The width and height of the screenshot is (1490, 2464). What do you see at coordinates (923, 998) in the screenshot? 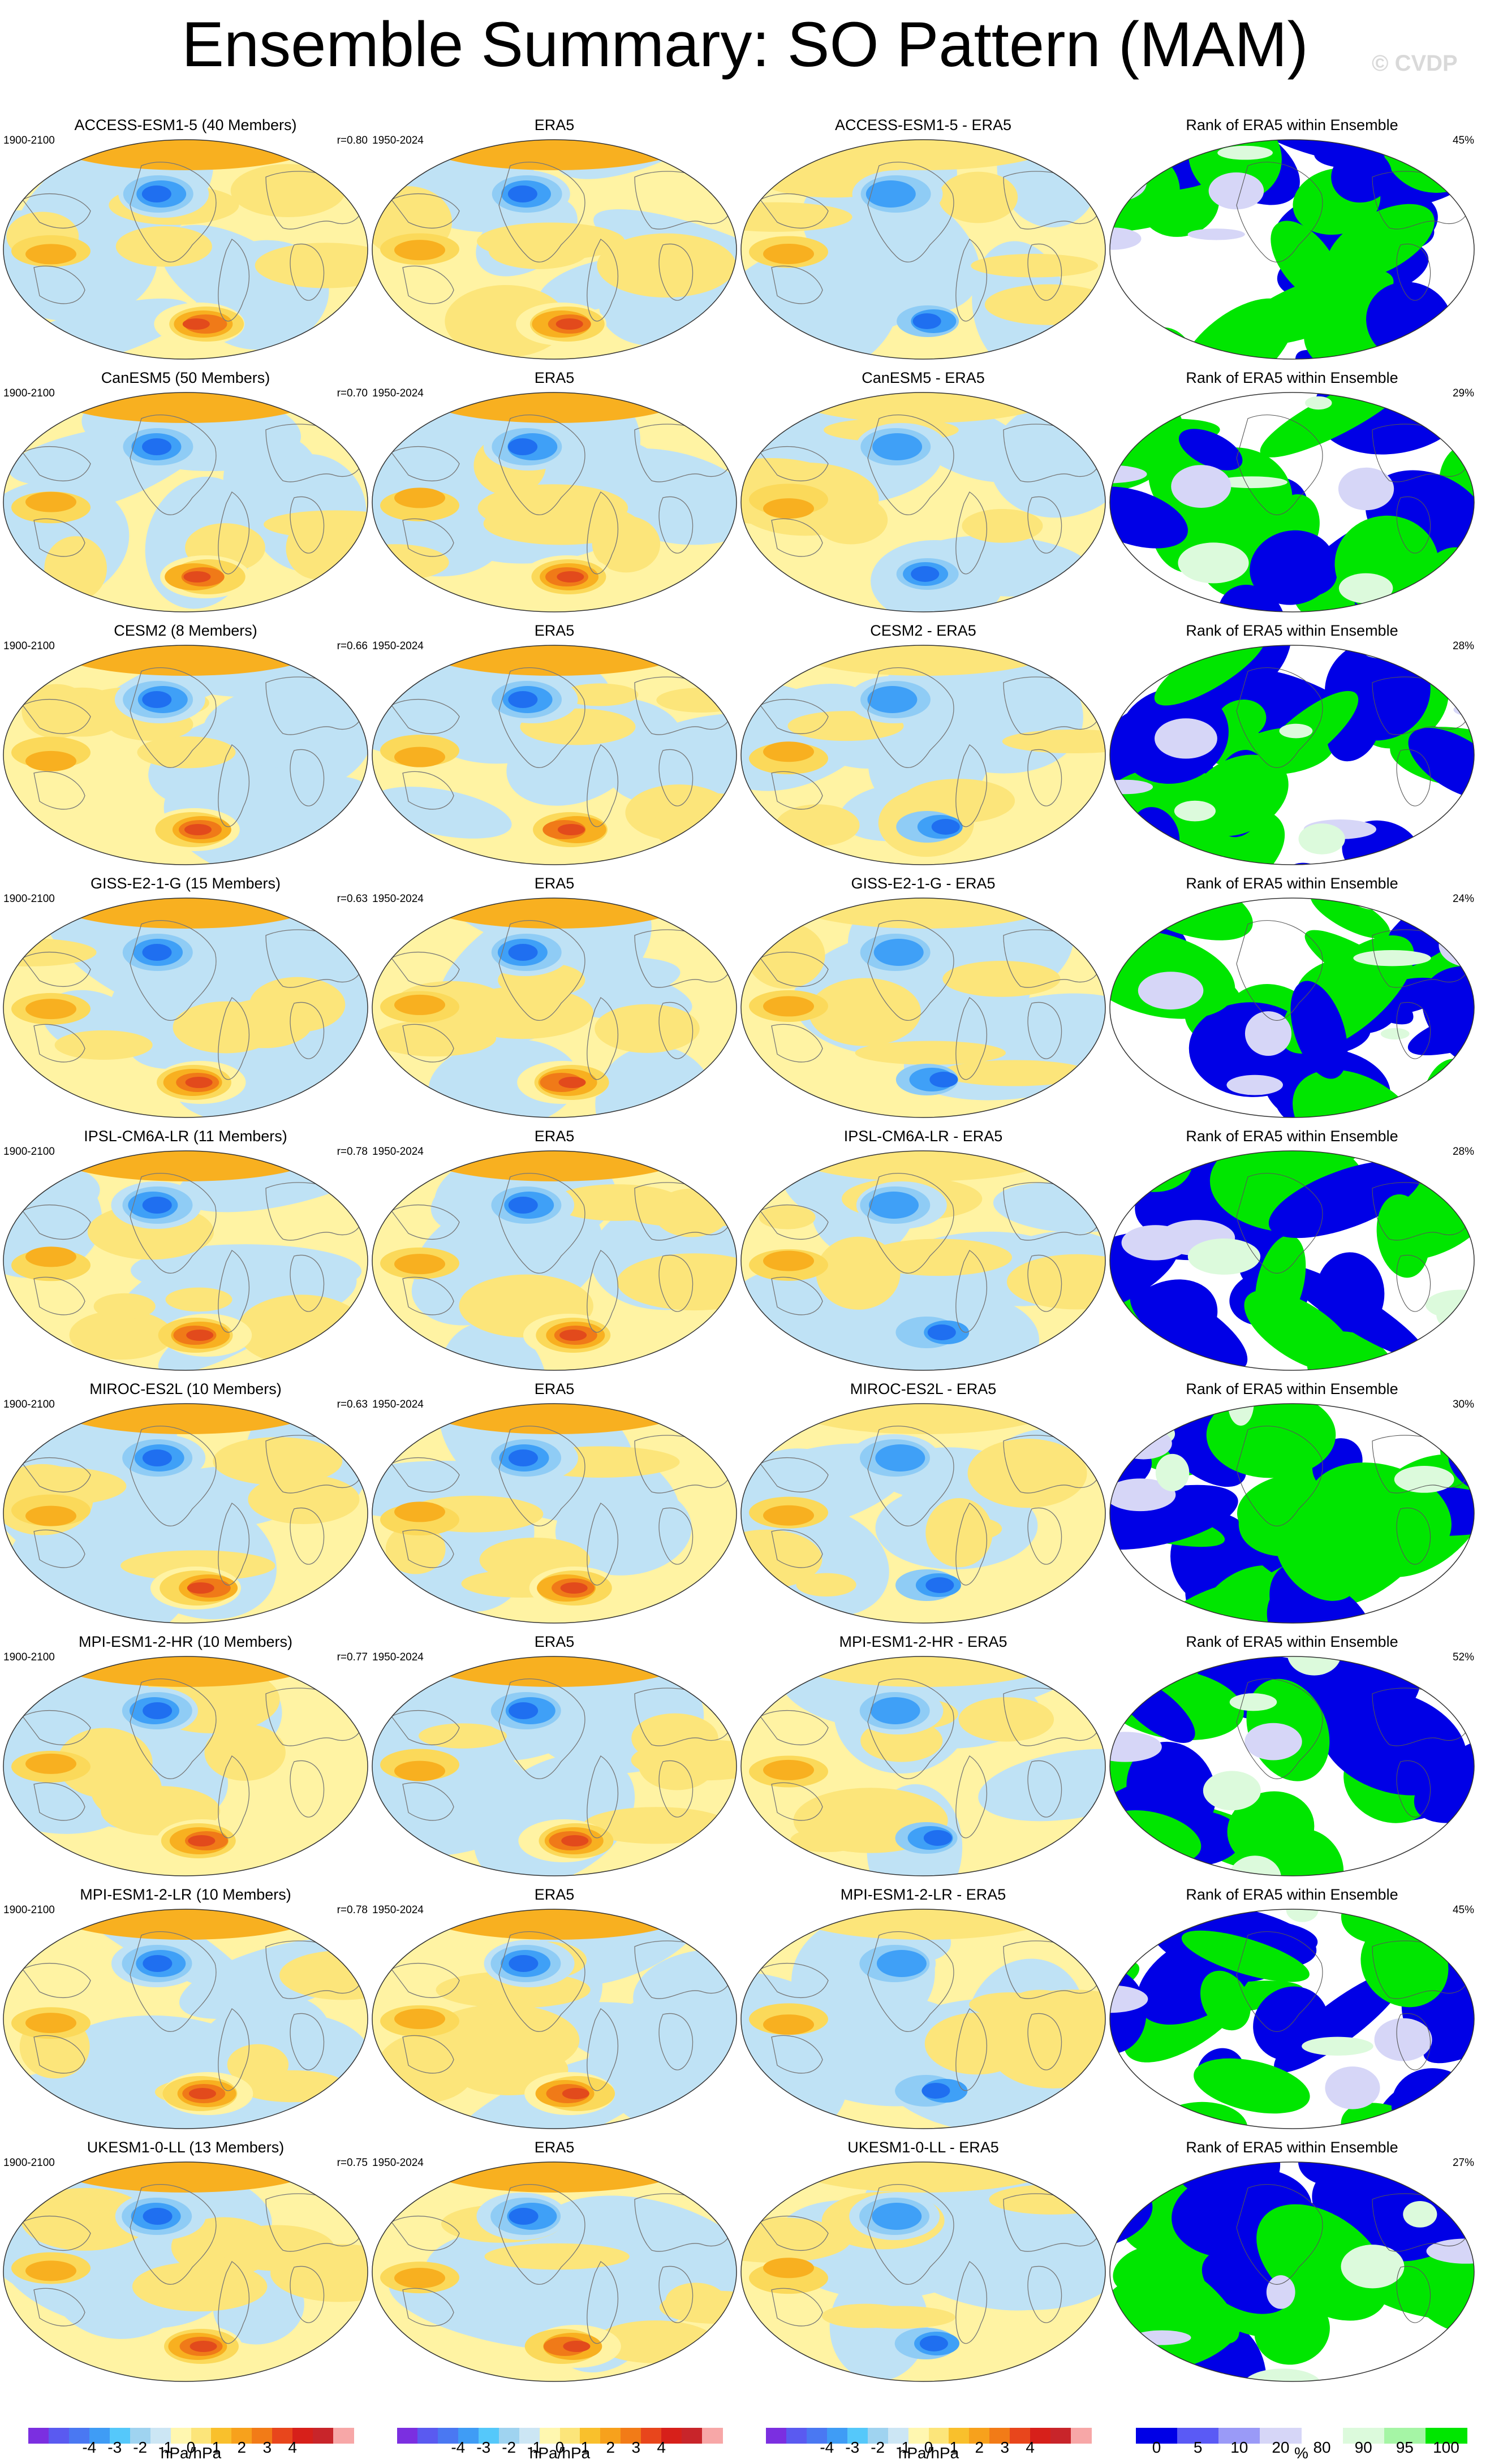
I see `map-panel-diff: GISS-E2-1-G - ERA5` at bounding box center [923, 998].